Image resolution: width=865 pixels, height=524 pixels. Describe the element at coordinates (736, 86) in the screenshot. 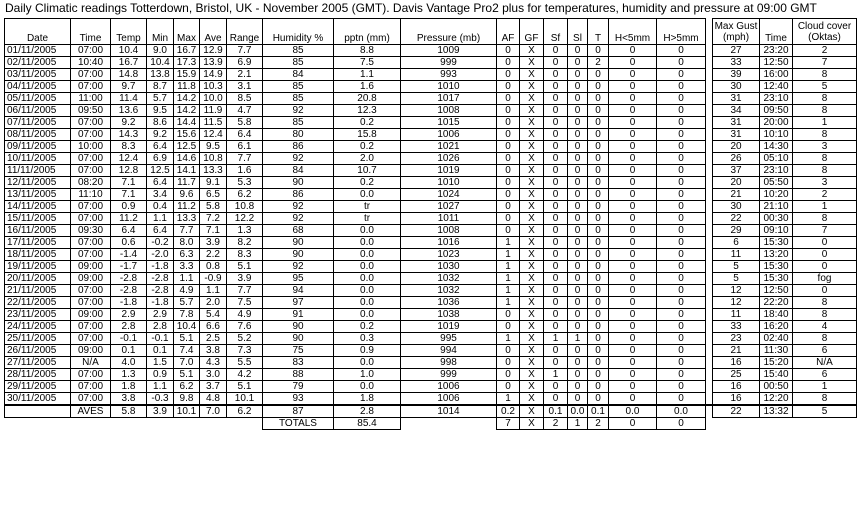

I see `cell-gust: 30` at that location.